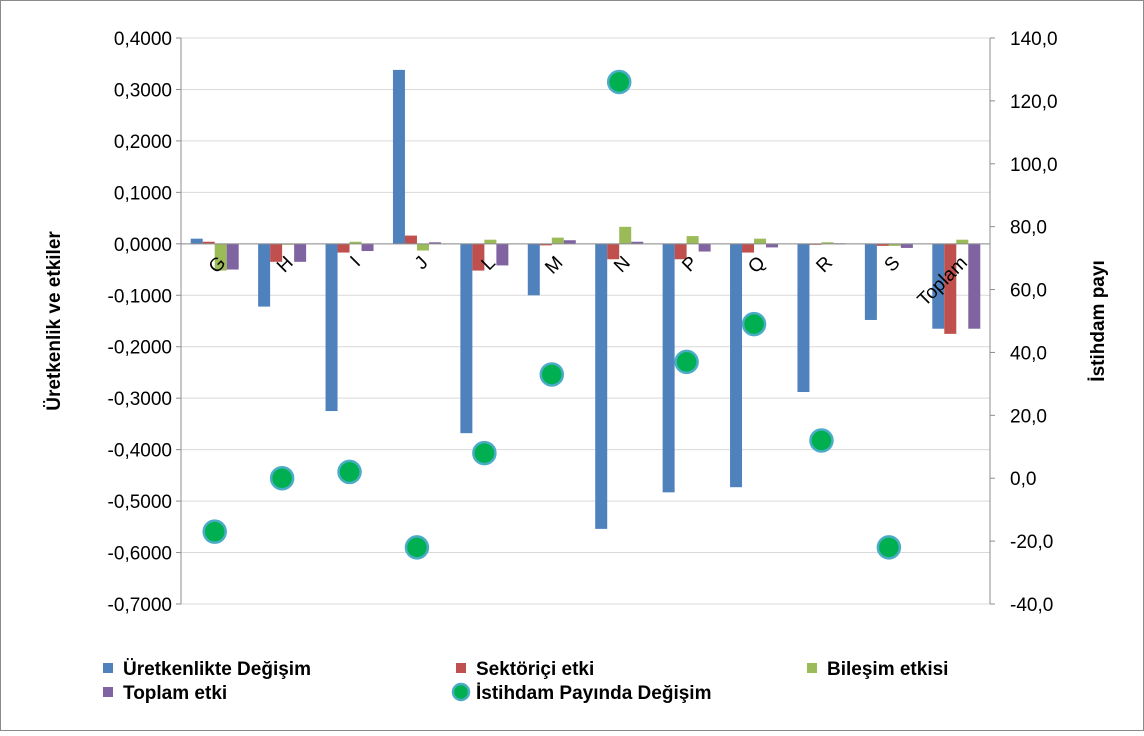  I want to click on point-r, so click(821, 440).